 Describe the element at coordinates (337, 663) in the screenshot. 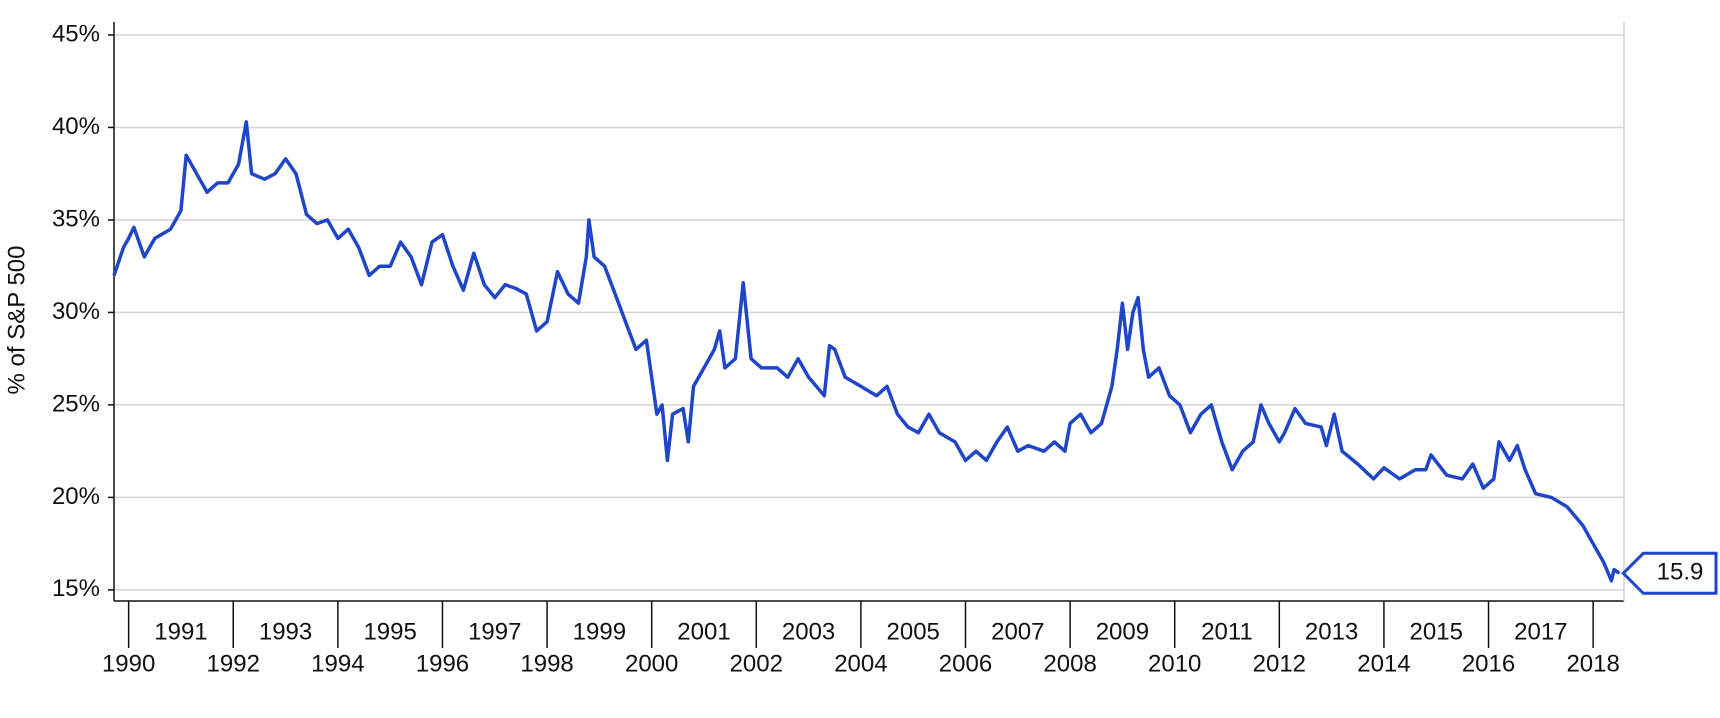

I see `x-tick-label: 1994` at that location.